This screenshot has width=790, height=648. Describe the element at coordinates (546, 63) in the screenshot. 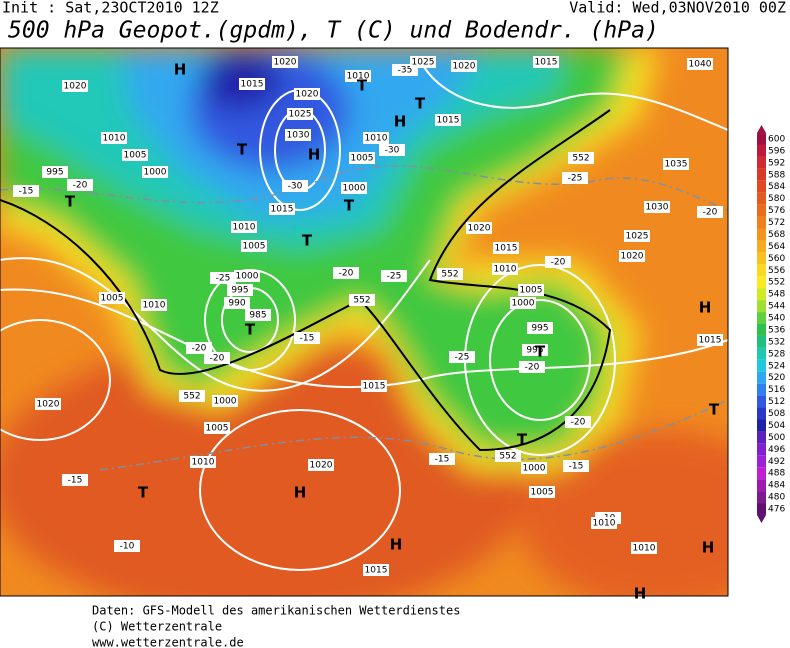

I see `isobar-label: 1015` at that location.